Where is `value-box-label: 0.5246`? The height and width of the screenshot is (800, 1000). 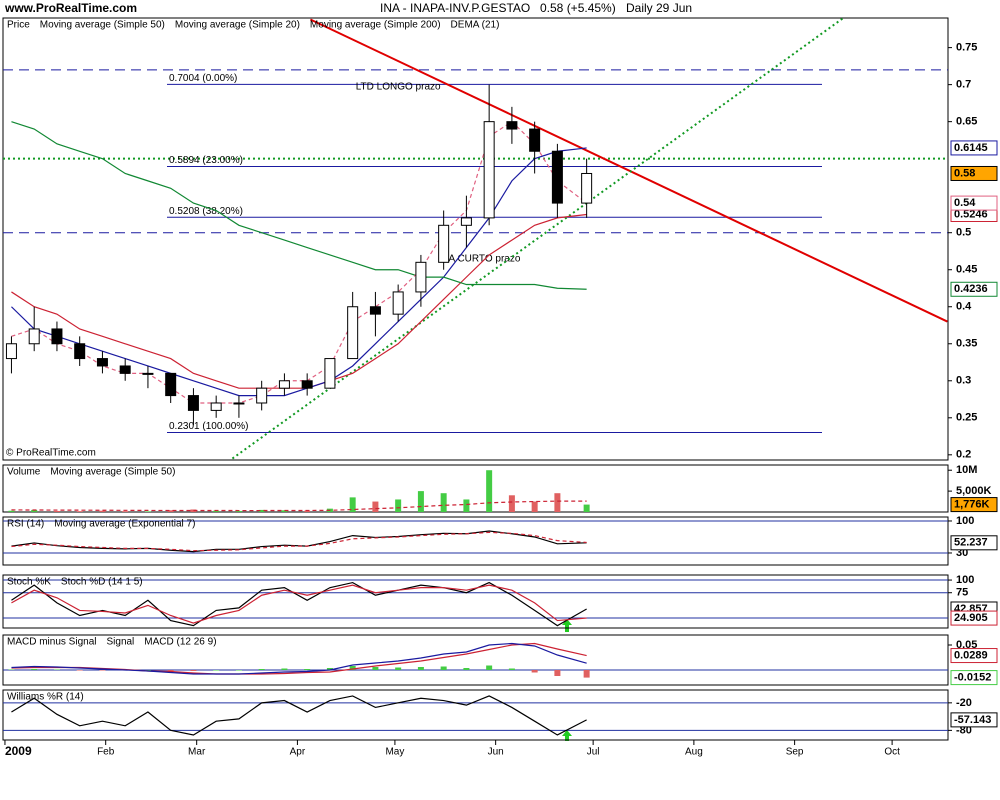
value-box-label: 0.5246 is located at coordinates (971, 214).